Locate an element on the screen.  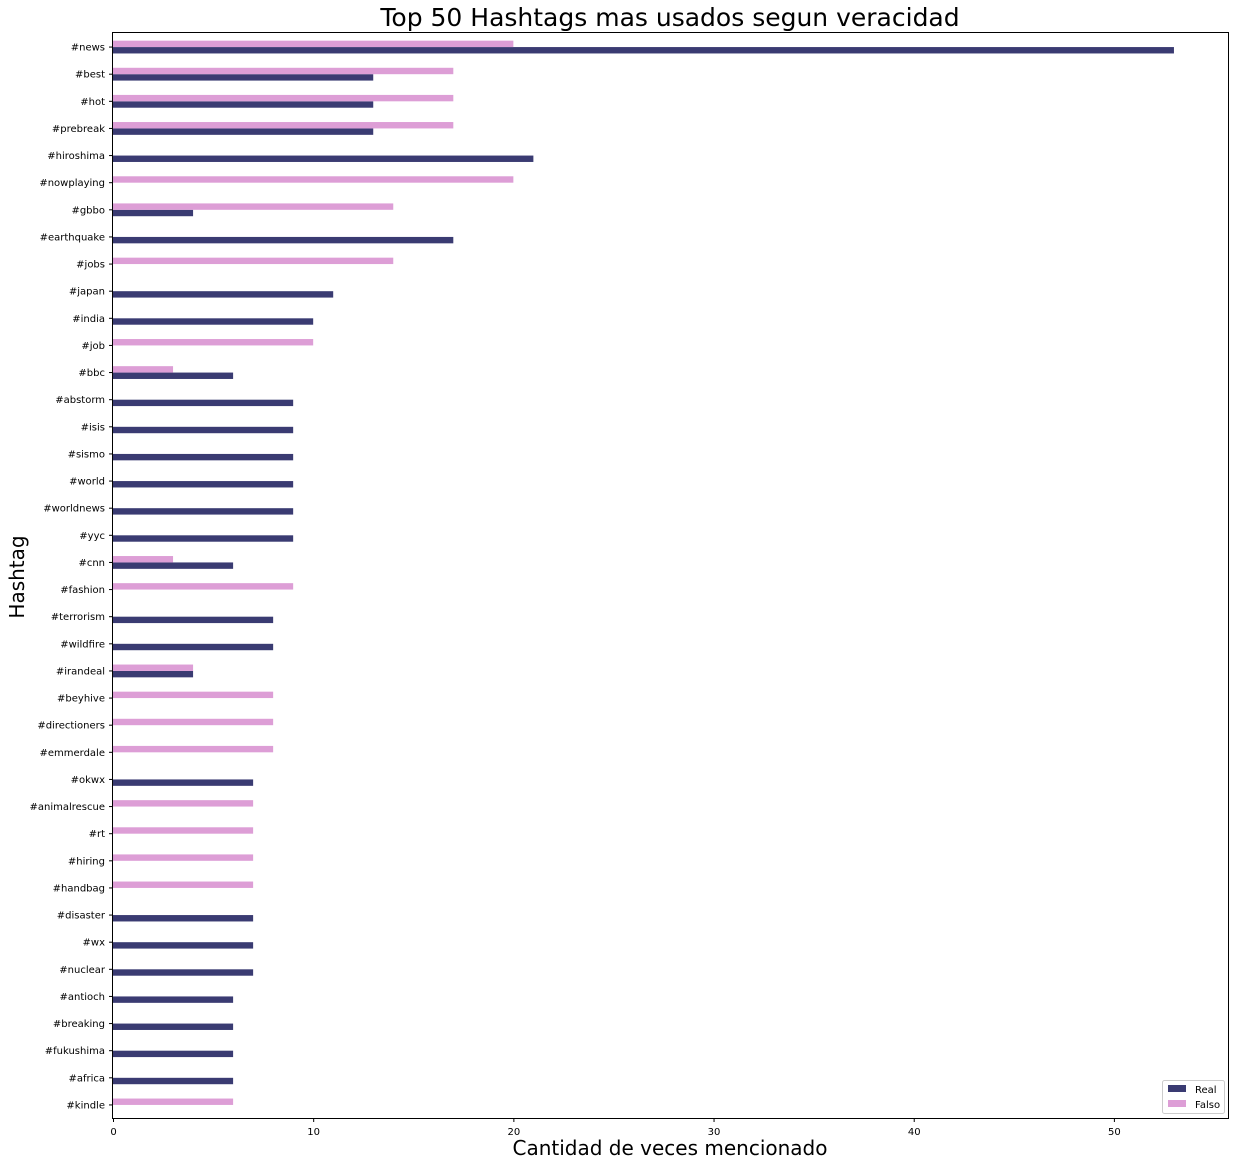
legend-swatch-real is located at coordinates (1177, 1088).